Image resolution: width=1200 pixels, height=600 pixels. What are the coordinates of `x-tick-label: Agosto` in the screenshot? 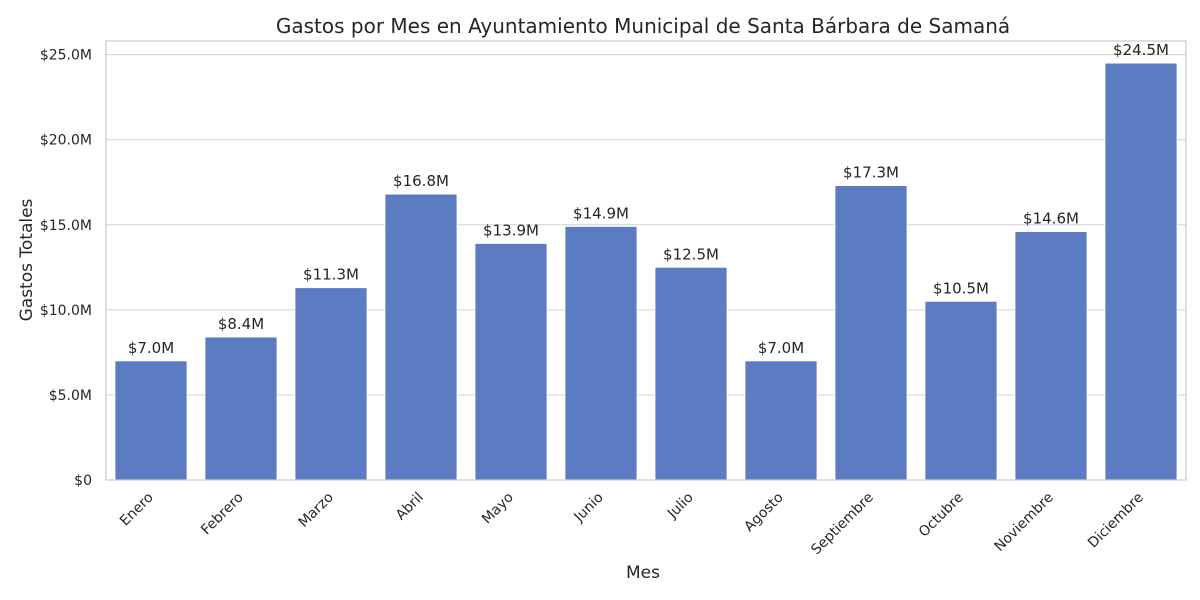 It's located at (764, 513).